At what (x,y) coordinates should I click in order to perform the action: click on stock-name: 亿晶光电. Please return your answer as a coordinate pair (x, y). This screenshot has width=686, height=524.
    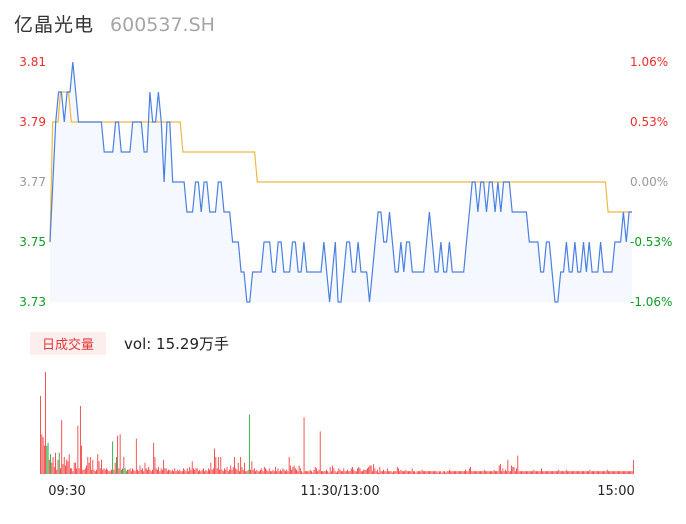
    Looking at the image, I should click on (54, 25).